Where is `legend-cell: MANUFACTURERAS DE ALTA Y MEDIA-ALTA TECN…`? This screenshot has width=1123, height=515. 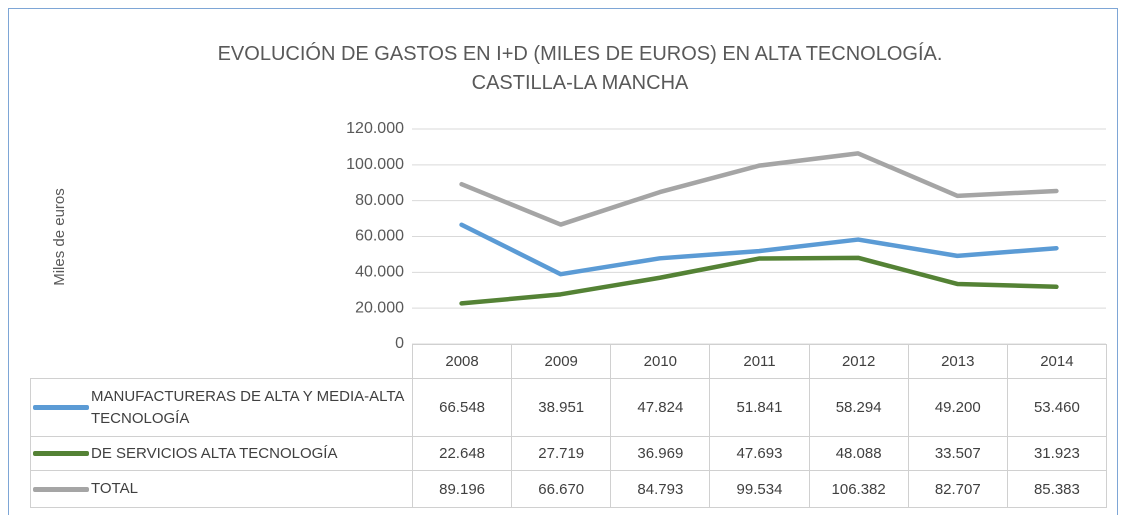 legend-cell: MANUFACTURERAS DE ALTA Y MEDIA-ALTA TECN… is located at coordinates (221, 407).